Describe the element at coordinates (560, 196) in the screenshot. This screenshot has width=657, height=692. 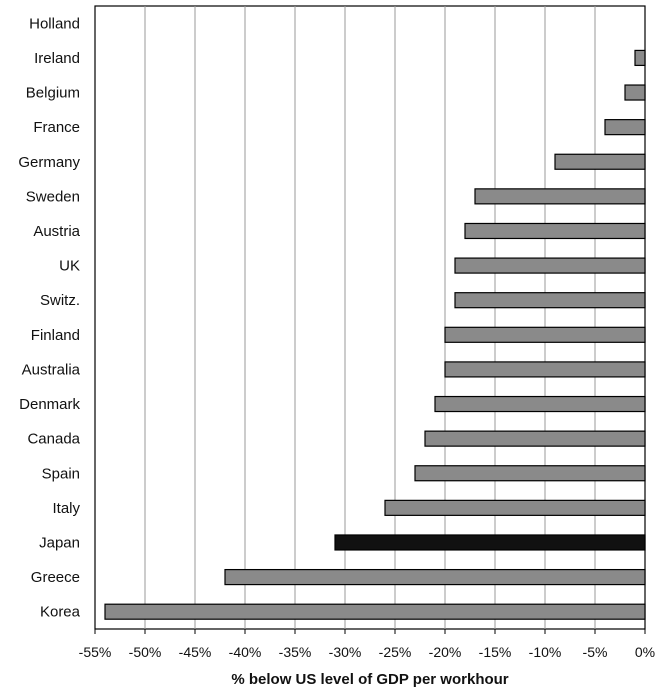
I see `bar-sweden` at that location.